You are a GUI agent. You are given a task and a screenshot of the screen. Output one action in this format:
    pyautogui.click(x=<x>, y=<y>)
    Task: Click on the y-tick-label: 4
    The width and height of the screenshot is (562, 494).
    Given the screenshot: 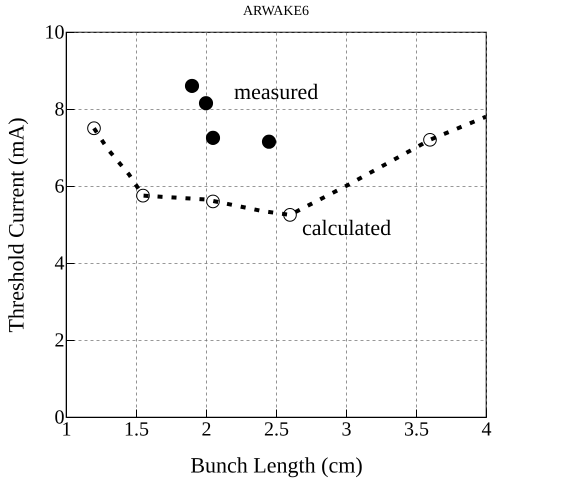 What is the action you would take?
    pyautogui.click(x=59, y=263)
    